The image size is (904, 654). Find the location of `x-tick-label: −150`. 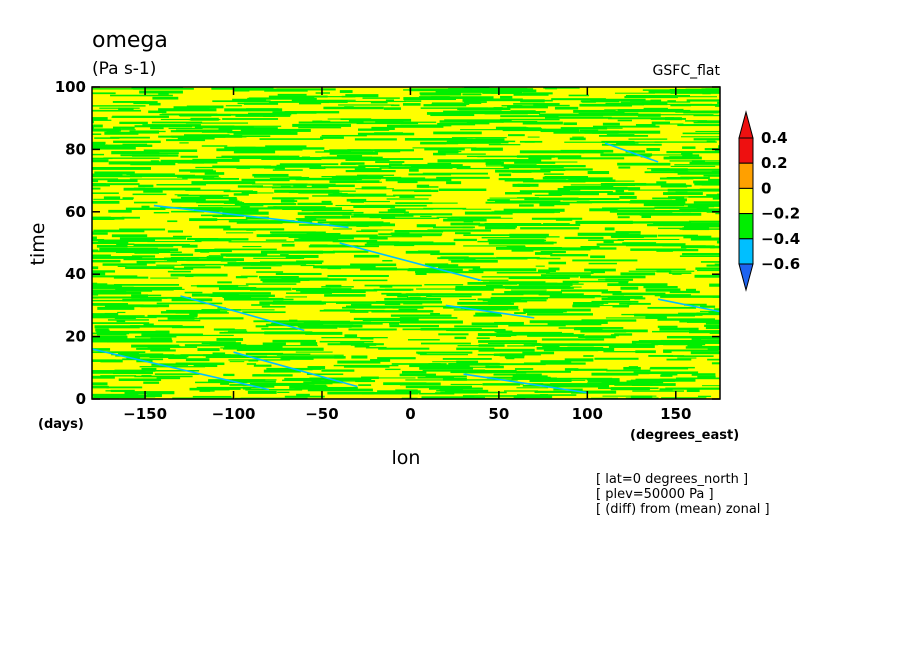

x-tick-label: −150 is located at coordinates (145, 414).